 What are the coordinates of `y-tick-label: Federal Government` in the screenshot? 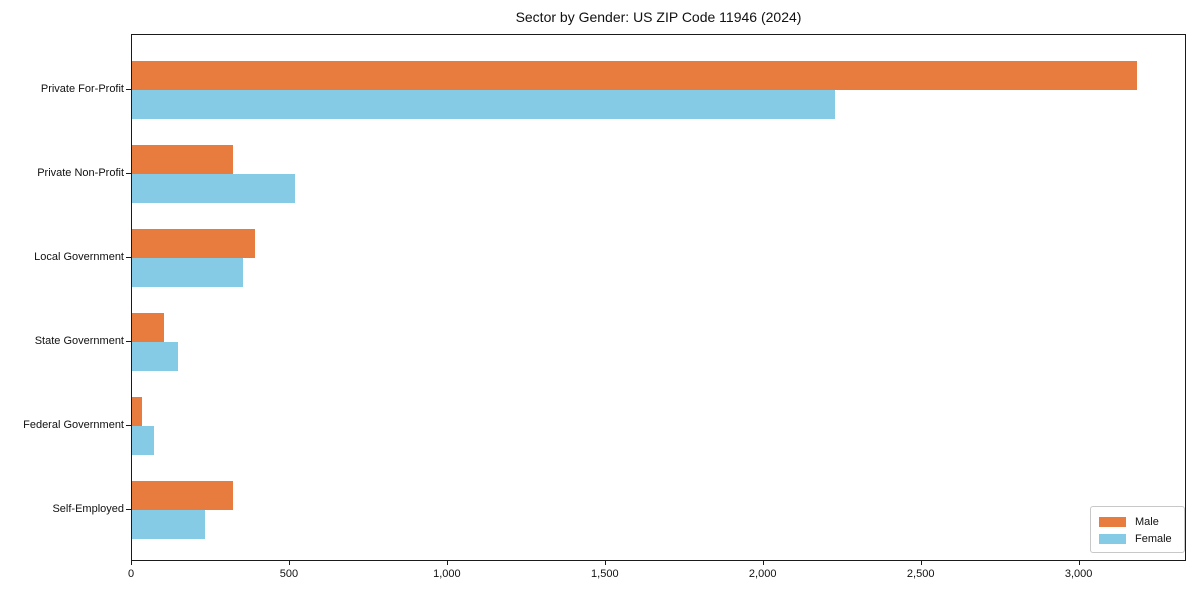 It's located at (73, 425).